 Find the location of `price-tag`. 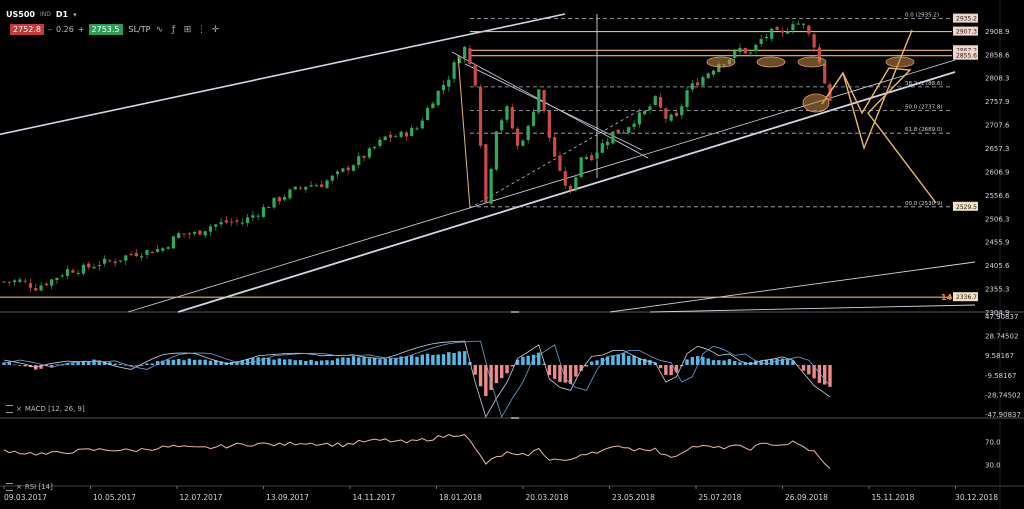

price-tag is located at coordinates (965, 55).